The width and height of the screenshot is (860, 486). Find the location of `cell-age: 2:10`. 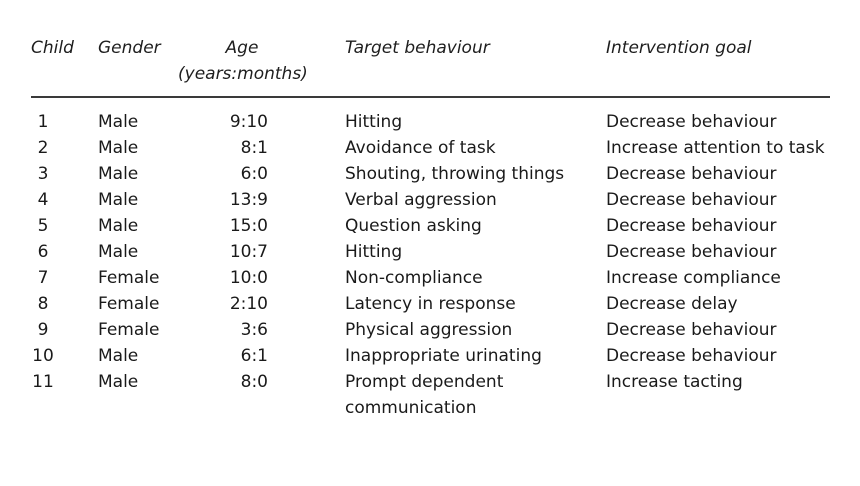

cell-age: 2:10 is located at coordinates (248, 304).